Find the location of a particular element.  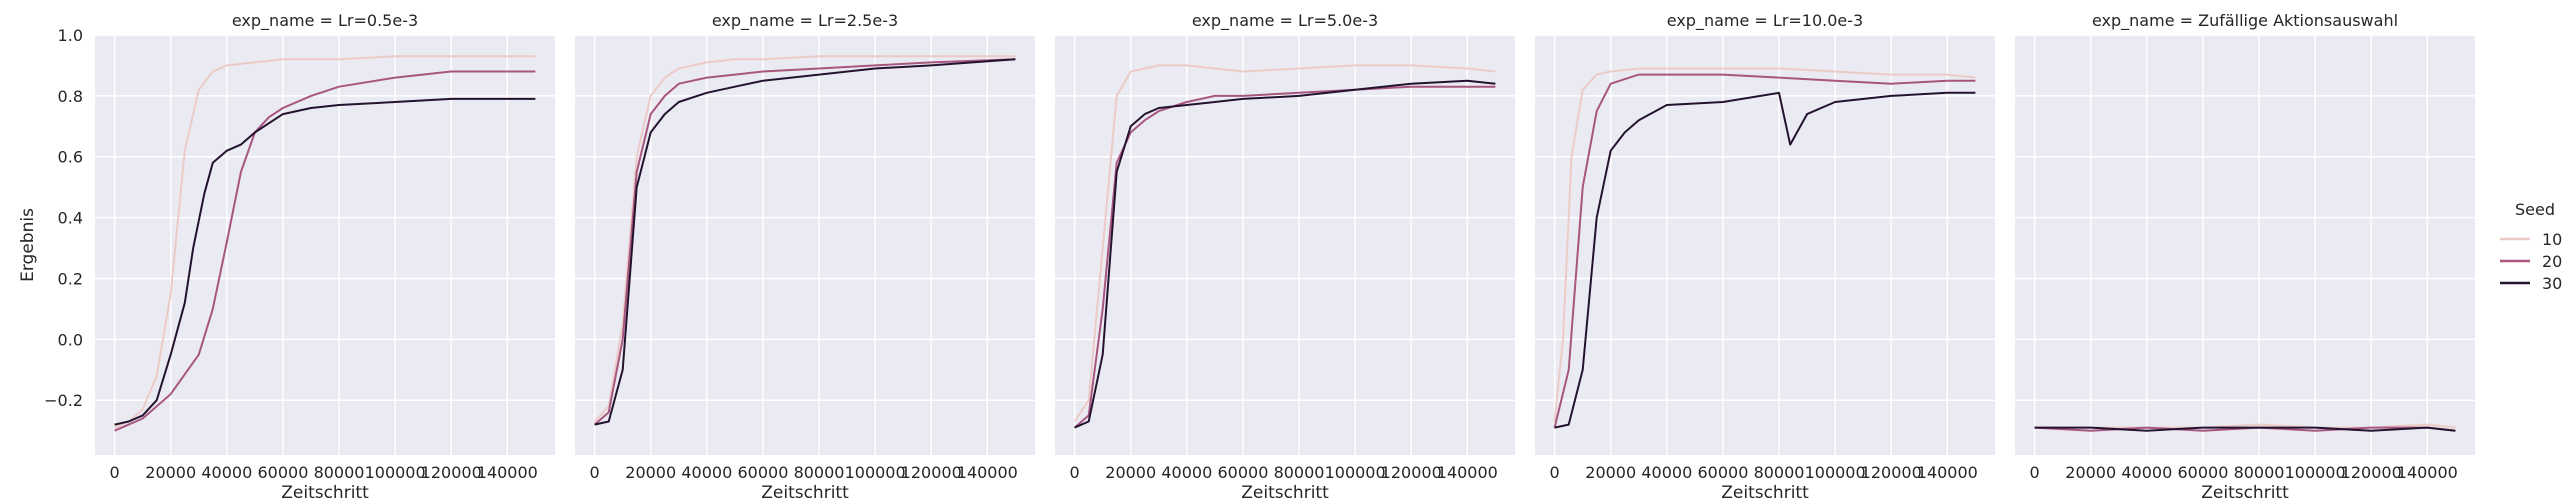

y-tick-label: 1.0 is located at coordinates (70, 35).